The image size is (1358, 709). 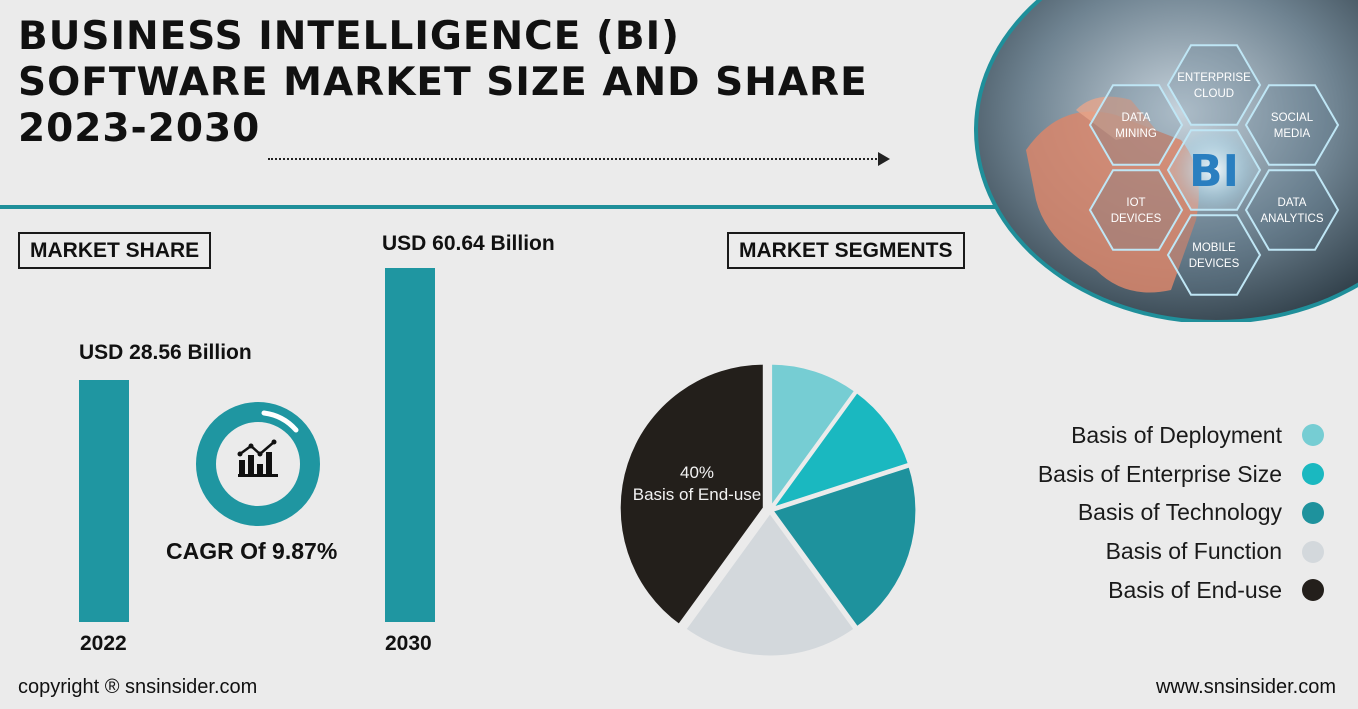 I want to click on hexagon-label: ANALYTICS, so click(x=1291, y=219).